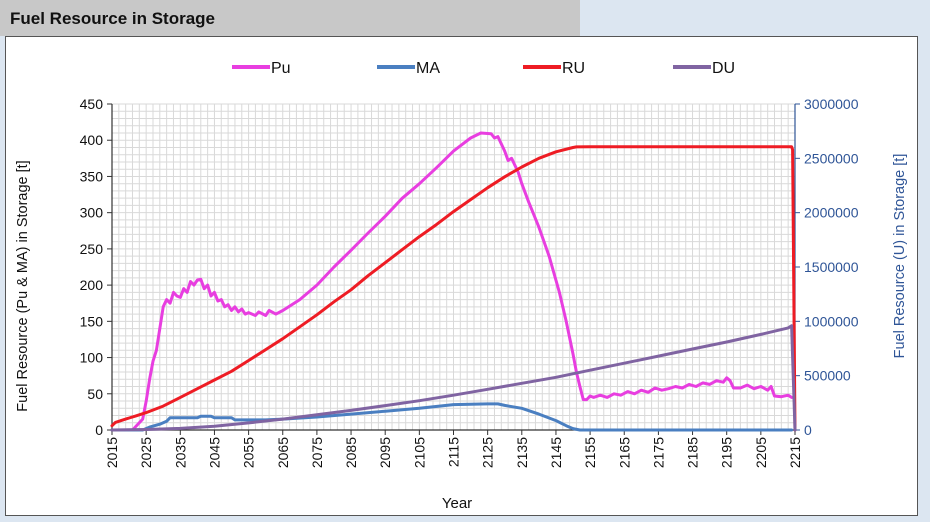 This screenshot has height=522, width=930. Describe the element at coordinates (573, 68) in the screenshot. I see `legend-label-ru: RU` at that location.